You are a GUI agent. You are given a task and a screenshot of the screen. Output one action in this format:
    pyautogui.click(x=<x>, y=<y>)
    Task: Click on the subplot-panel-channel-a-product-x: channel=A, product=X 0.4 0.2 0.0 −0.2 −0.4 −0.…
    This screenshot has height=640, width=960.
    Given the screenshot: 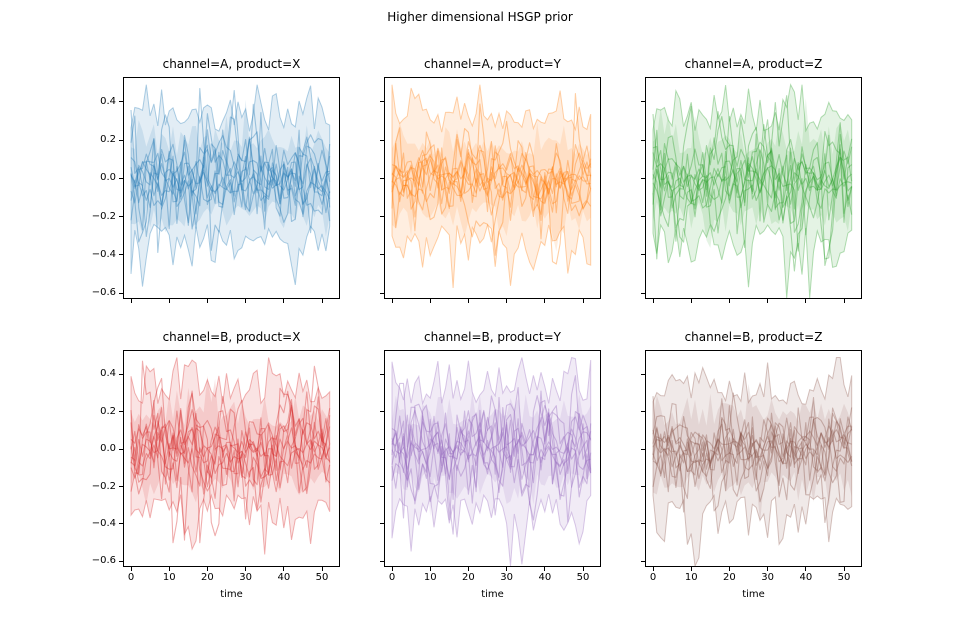 What is the action you would take?
    pyautogui.click(x=216, y=180)
    